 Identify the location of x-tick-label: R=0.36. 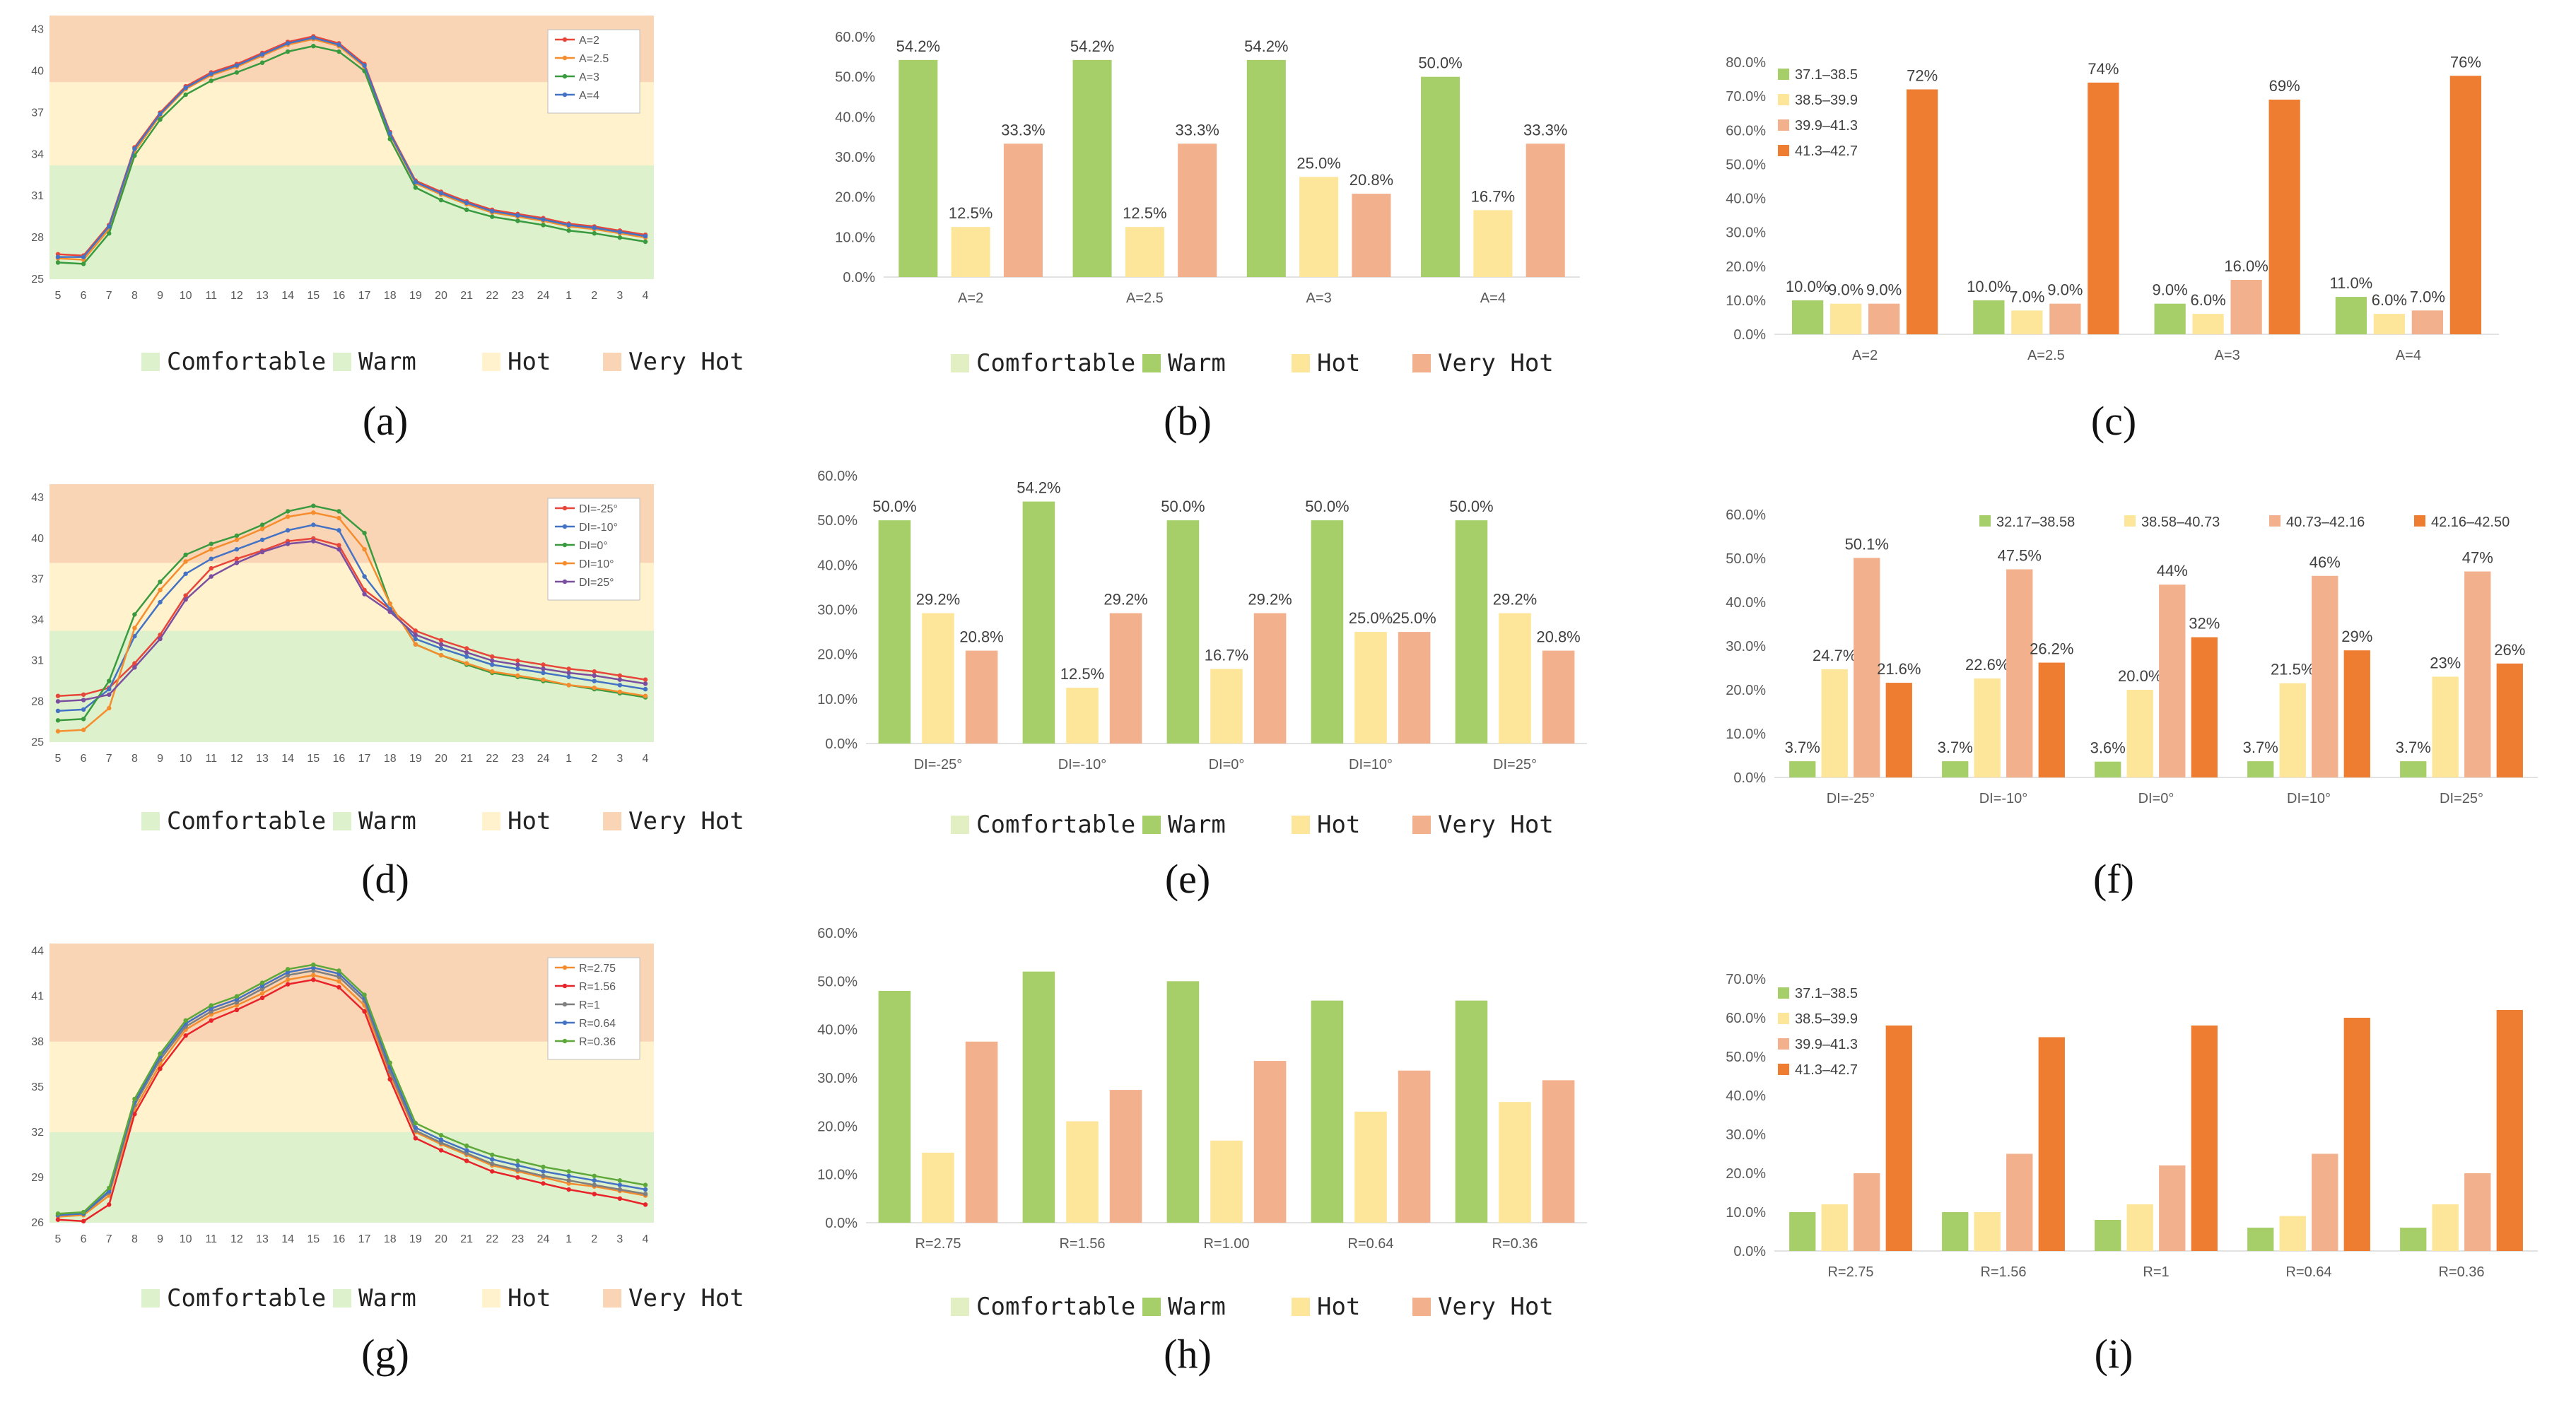
(2461, 1272).